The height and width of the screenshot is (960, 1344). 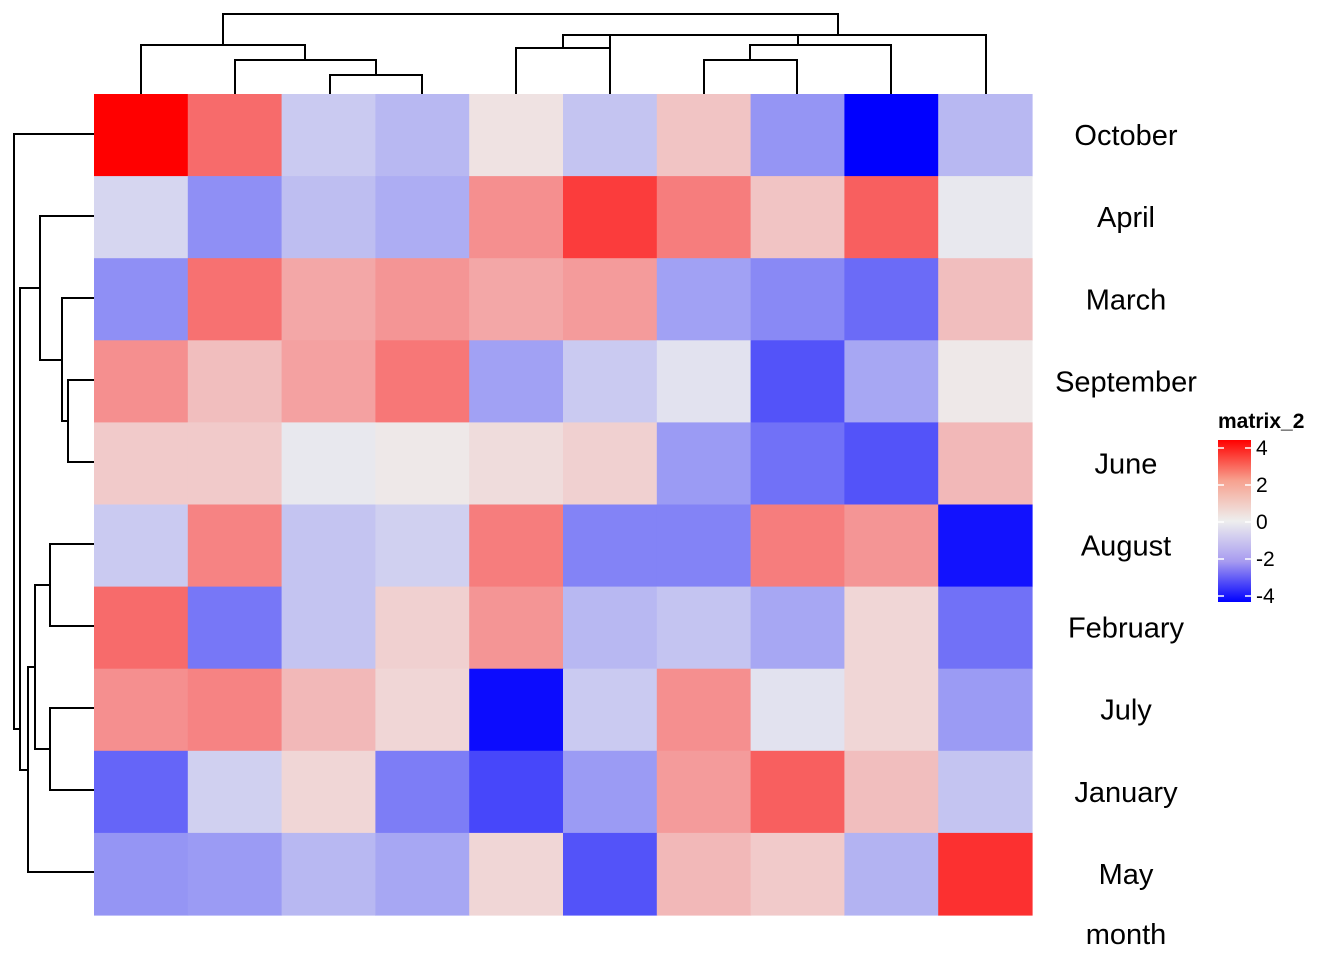 I want to click on row-label: February, so click(x=1126, y=629).